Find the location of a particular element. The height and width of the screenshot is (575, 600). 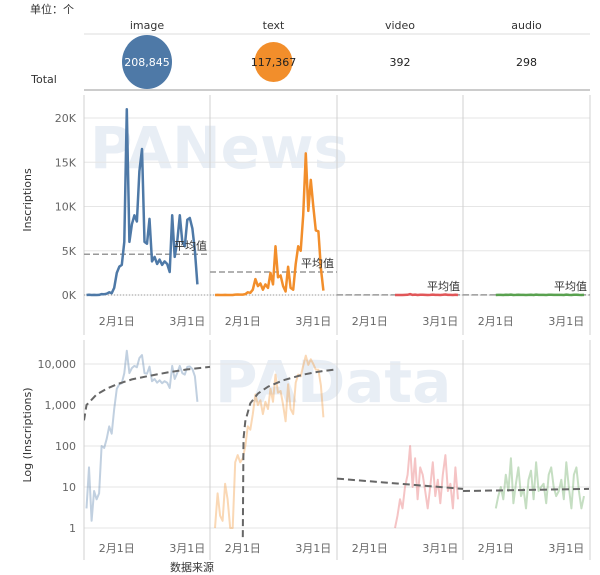

column-header-video: video is located at coordinates (400, 25).